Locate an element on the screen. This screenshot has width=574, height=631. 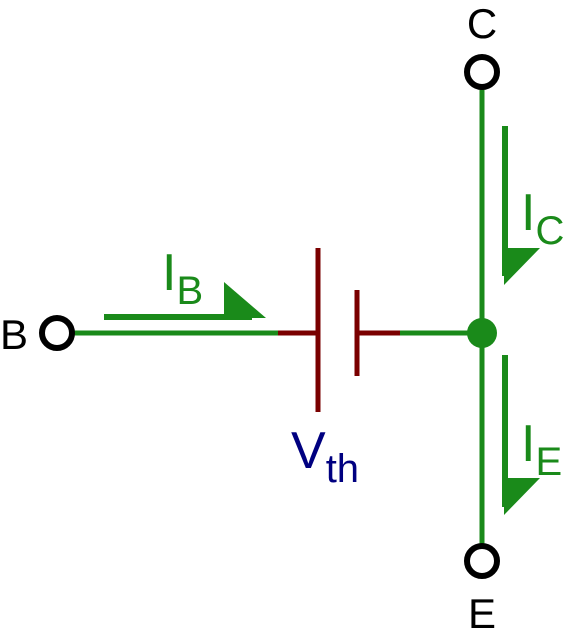
emitter-current-arrow is located at coordinates (521, 435).